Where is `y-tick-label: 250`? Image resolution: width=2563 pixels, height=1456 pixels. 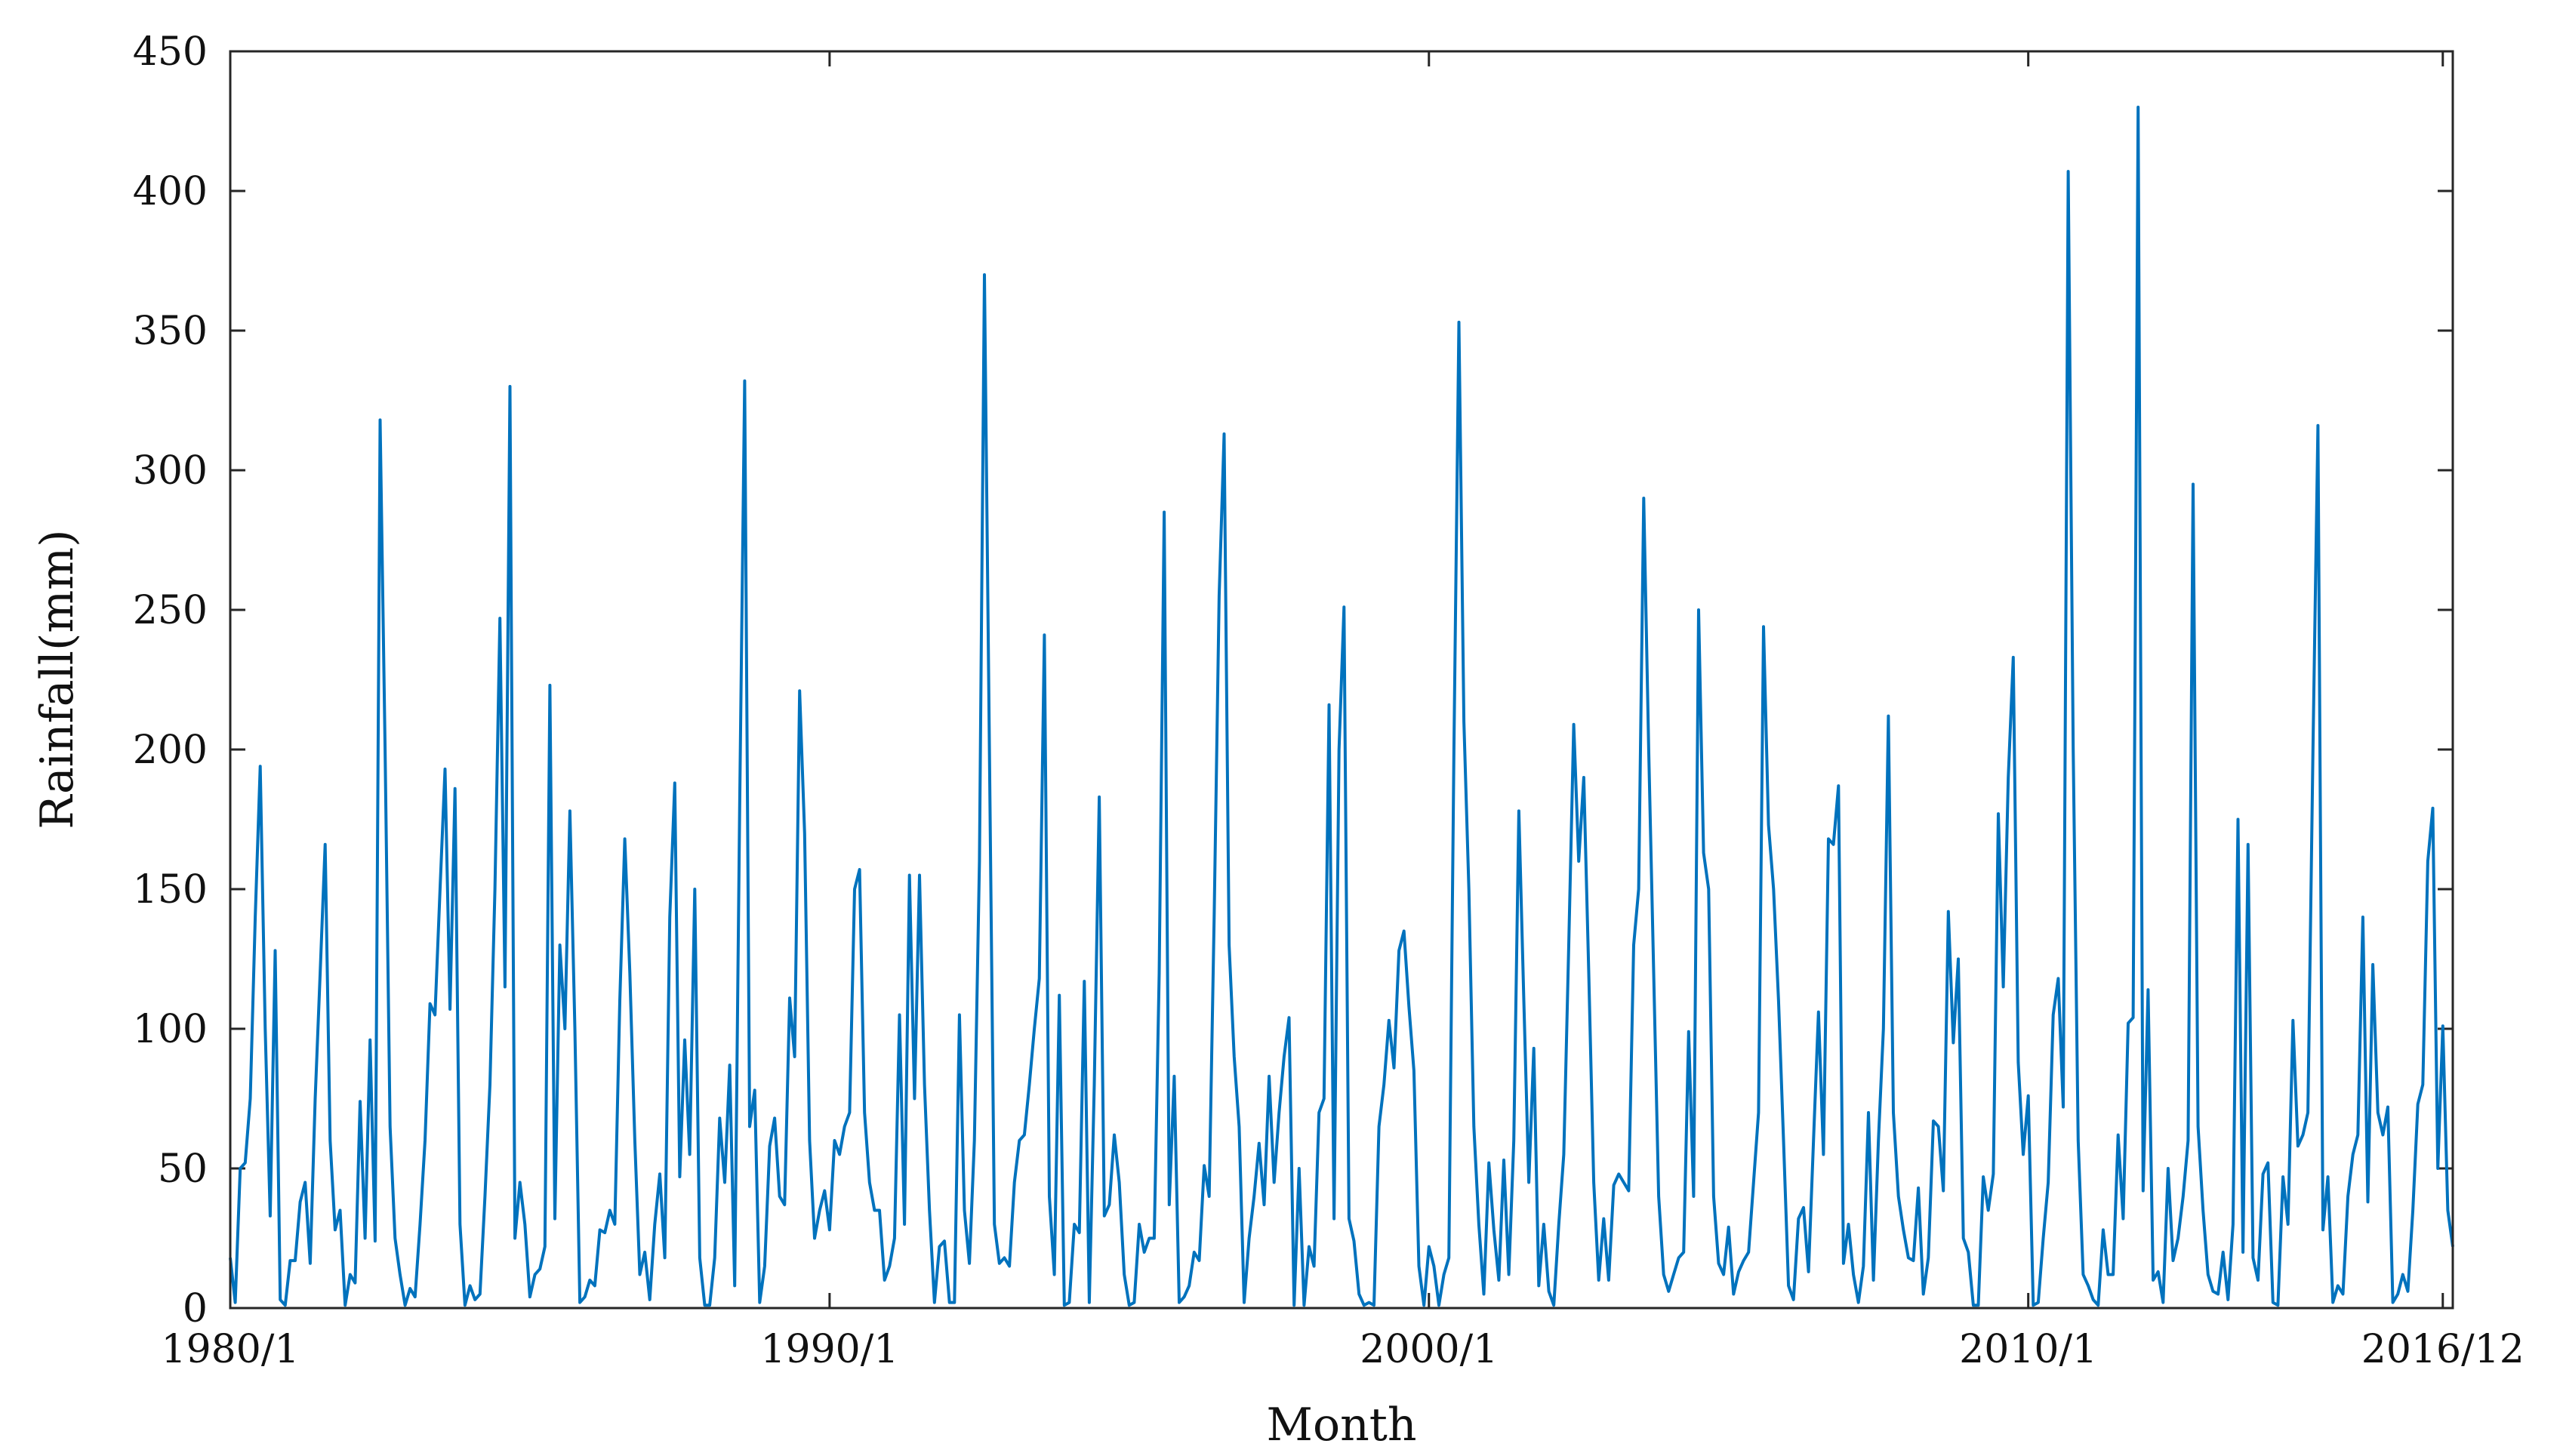
y-tick-label: 250 is located at coordinates (170, 610).